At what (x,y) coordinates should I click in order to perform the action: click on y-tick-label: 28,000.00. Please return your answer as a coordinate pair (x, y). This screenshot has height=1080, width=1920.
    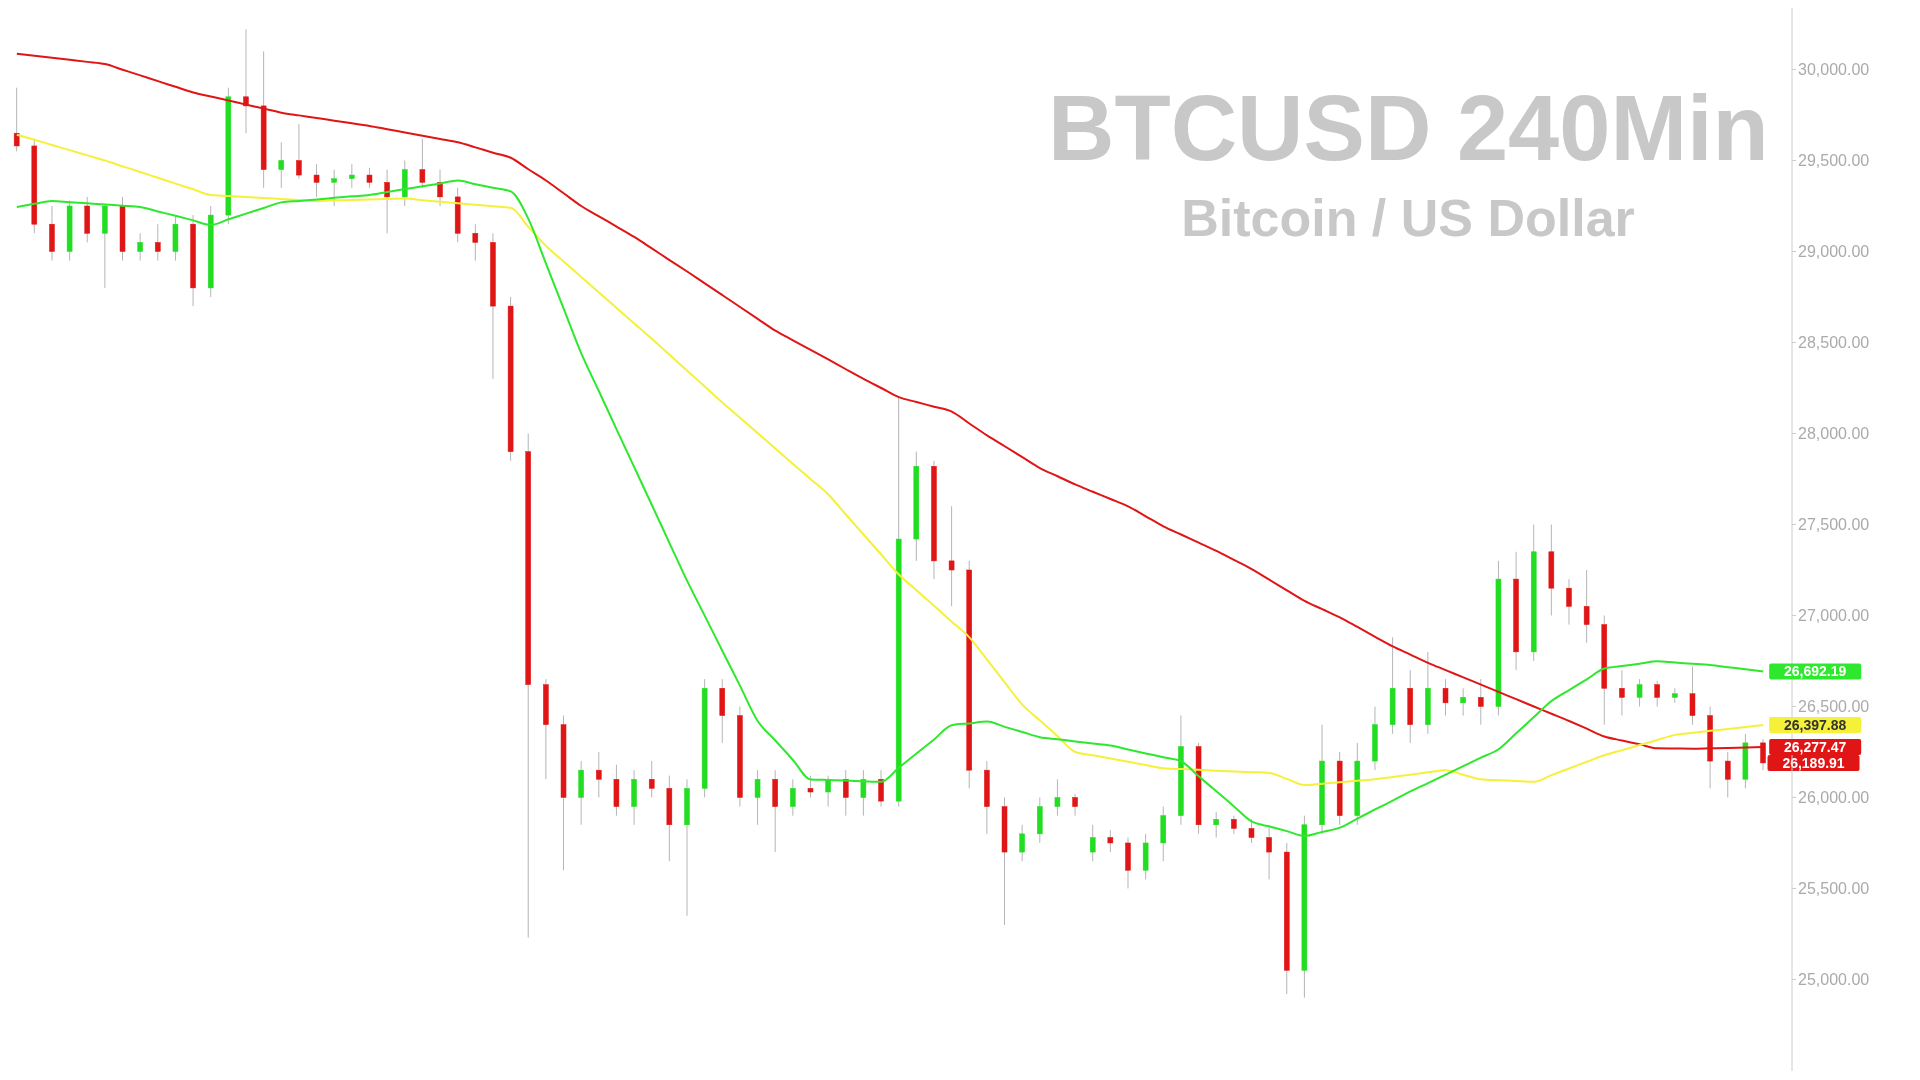
    Looking at the image, I should click on (1834, 434).